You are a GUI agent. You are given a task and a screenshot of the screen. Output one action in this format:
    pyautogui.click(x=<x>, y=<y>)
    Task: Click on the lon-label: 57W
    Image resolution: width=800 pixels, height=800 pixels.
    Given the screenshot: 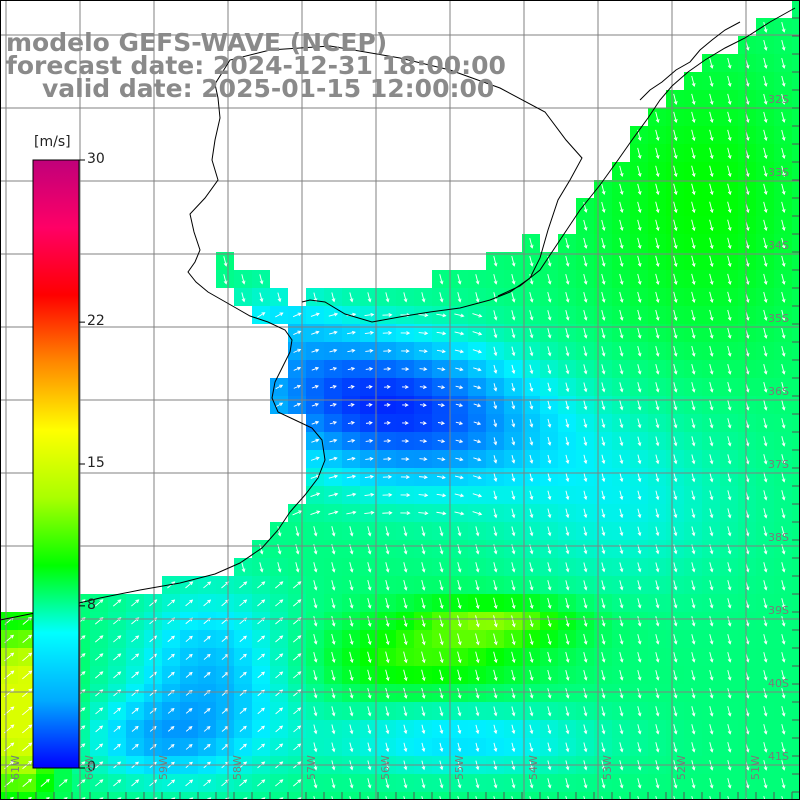 What is the action you would take?
    pyautogui.click(x=311, y=767)
    